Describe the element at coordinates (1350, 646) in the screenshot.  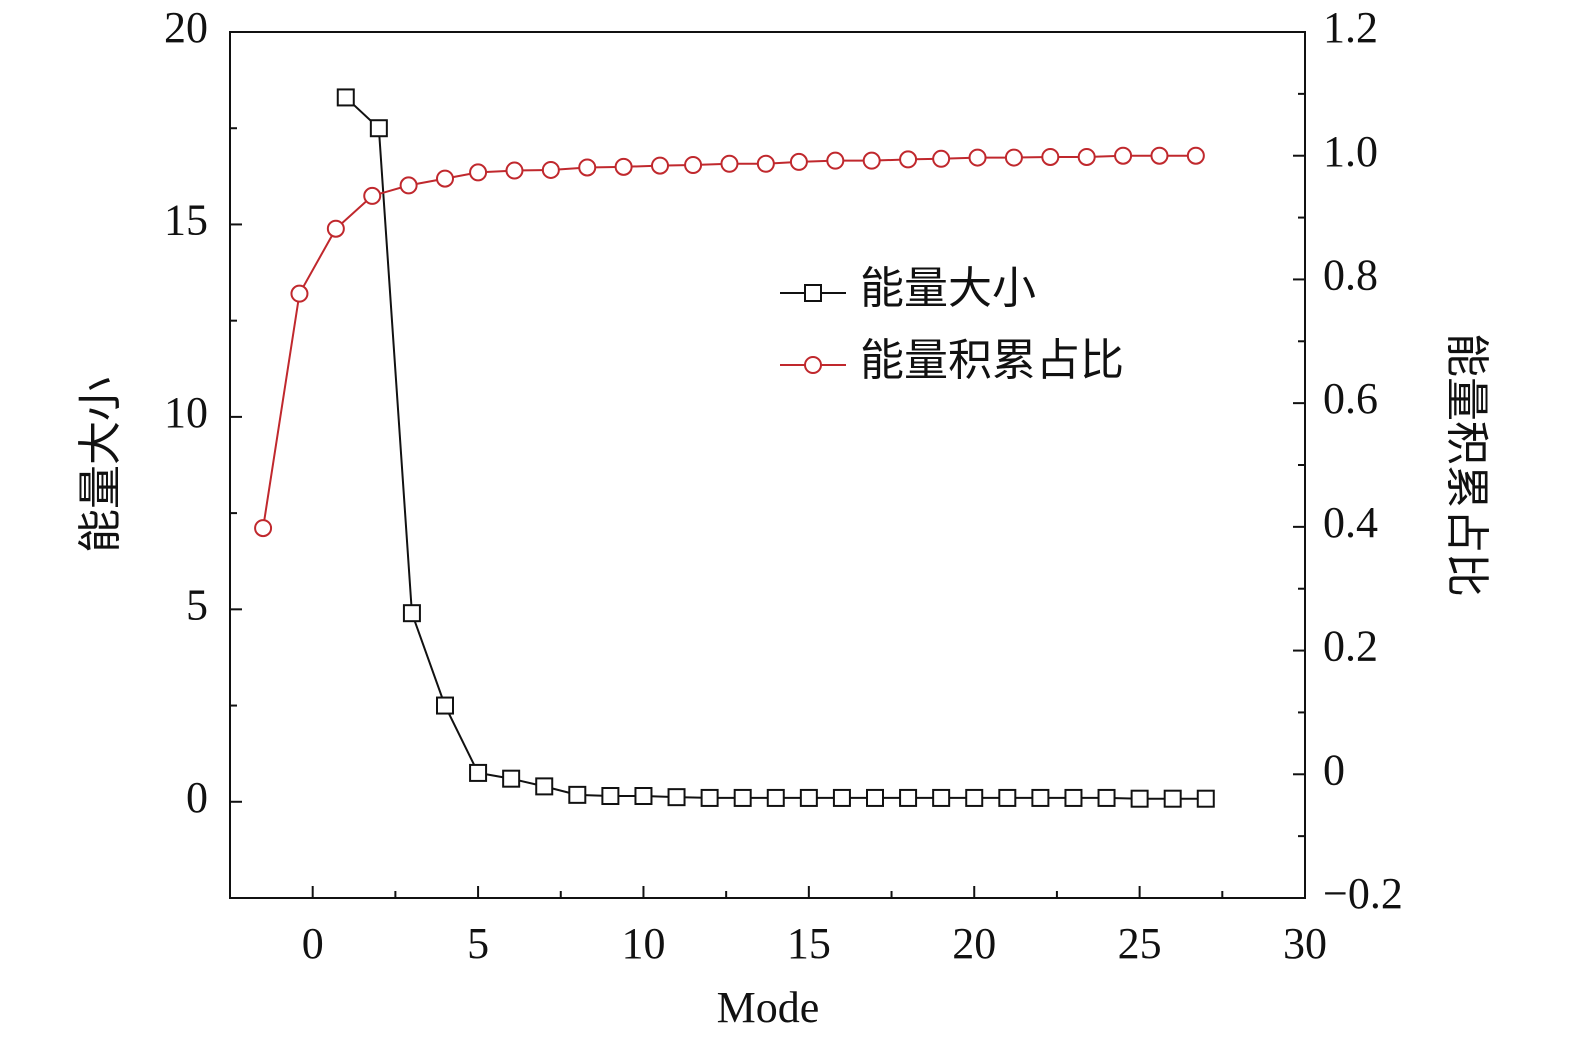
I see `y2-tick-label: 0.2` at that location.